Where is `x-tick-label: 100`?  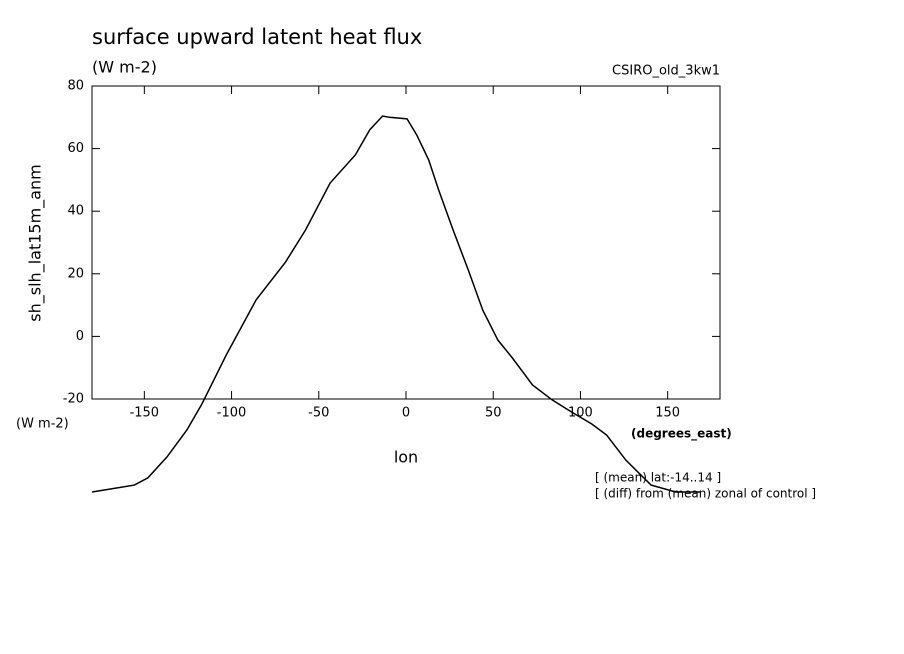
x-tick-label: 100 is located at coordinates (580, 413).